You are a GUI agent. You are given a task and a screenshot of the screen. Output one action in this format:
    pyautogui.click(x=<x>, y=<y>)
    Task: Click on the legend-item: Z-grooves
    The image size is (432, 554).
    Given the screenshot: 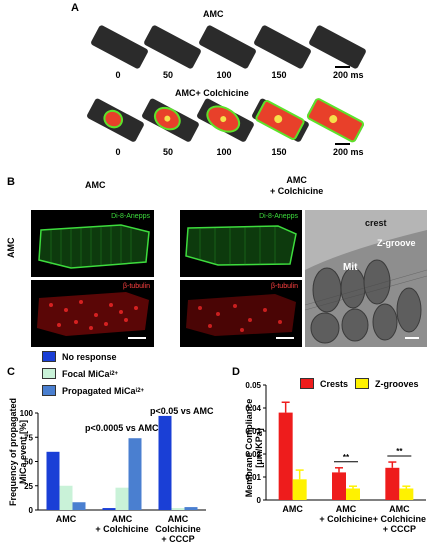 What is the action you would take?
    pyautogui.click(x=387, y=383)
    